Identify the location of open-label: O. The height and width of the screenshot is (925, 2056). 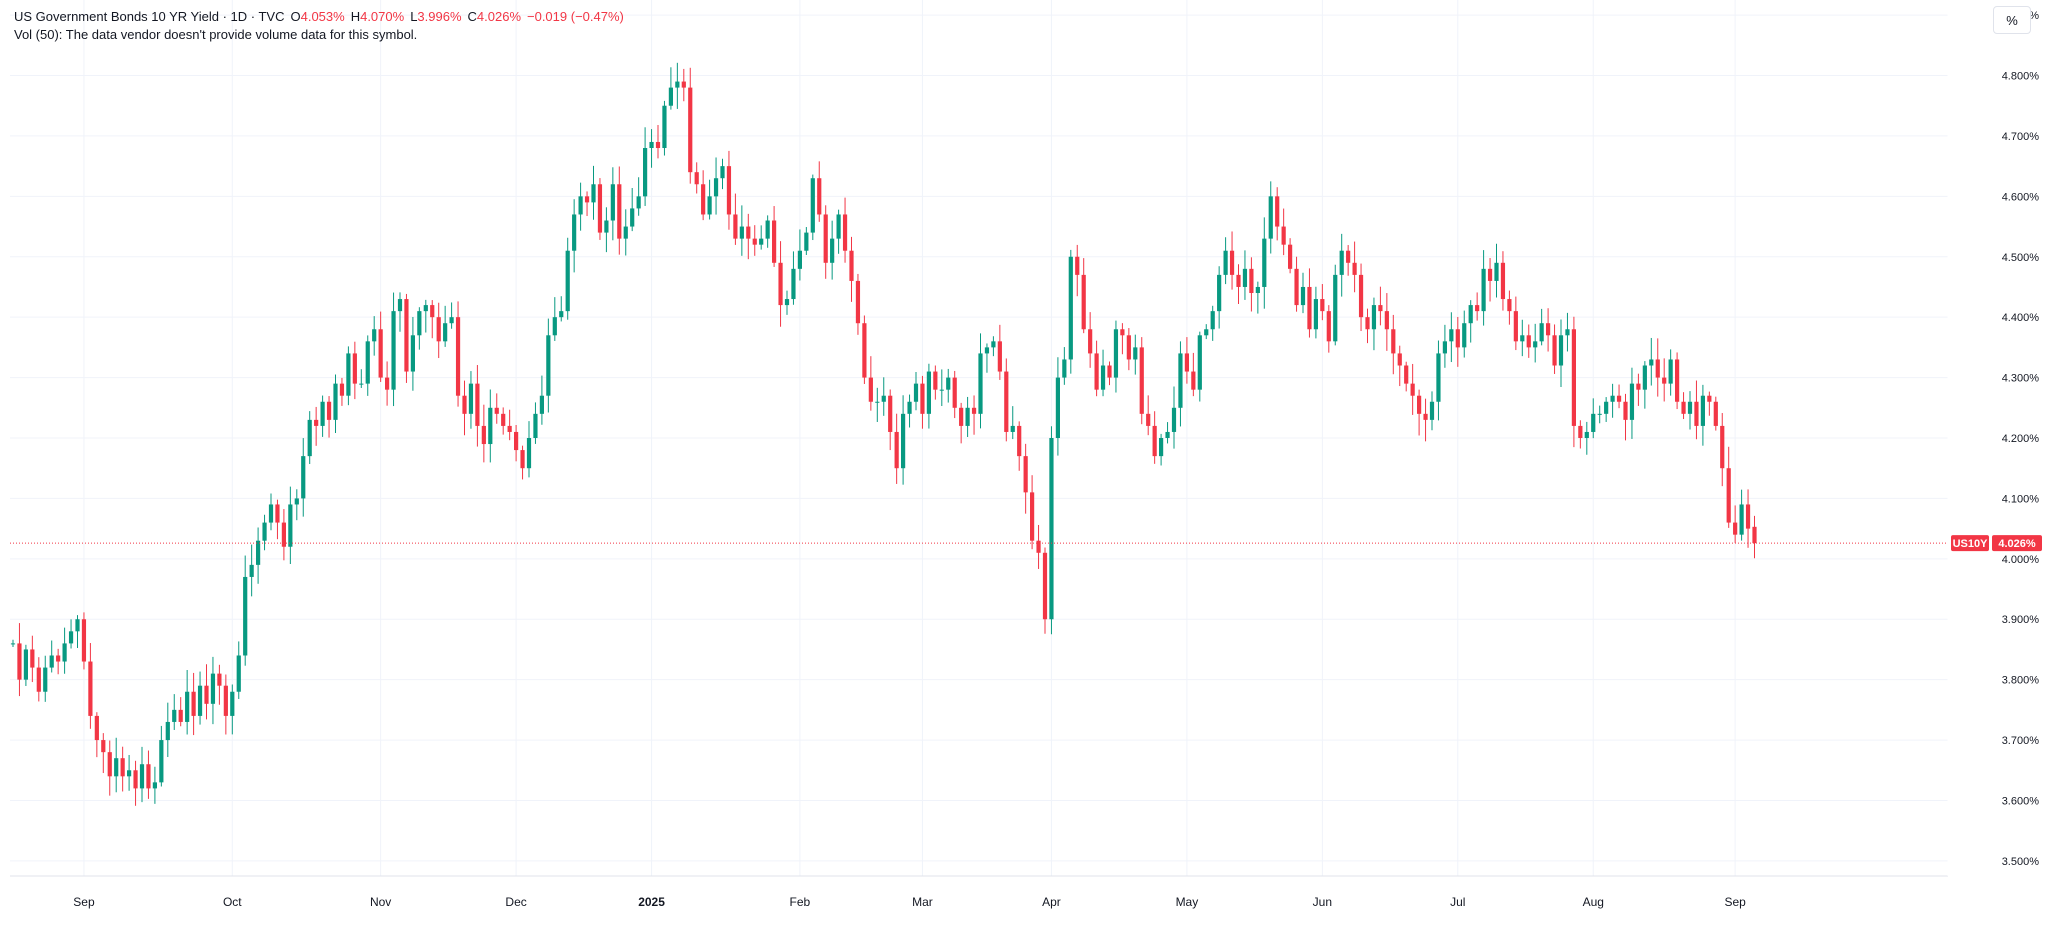
(295, 16).